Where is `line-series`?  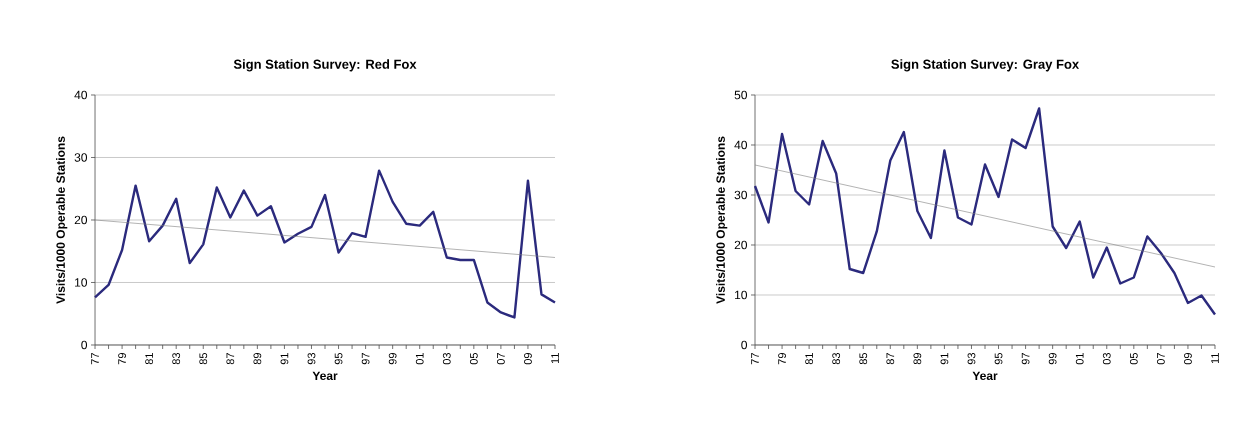
line-series is located at coordinates (325, 244).